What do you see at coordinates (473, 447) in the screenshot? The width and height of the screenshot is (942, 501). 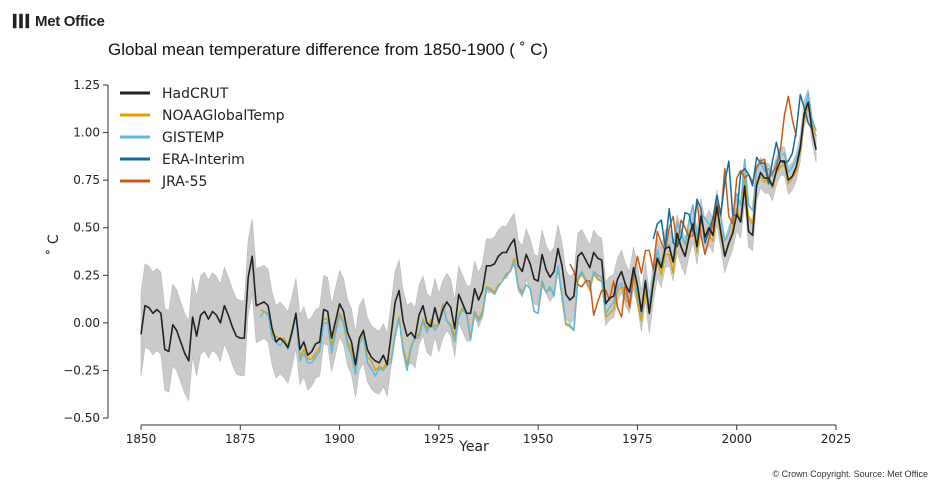 I see `x-axis-label: Year` at bounding box center [473, 447].